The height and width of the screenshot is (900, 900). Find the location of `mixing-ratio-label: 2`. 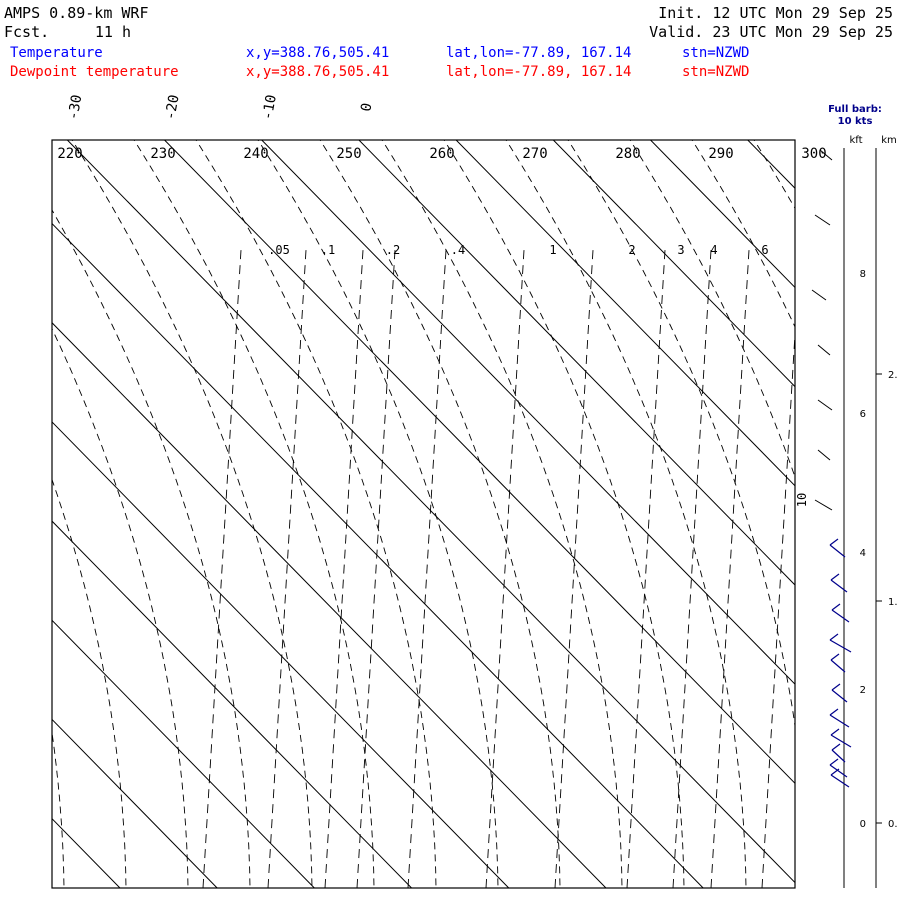

mixing-ratio-label: 2 is located at coordinates (631, 250).